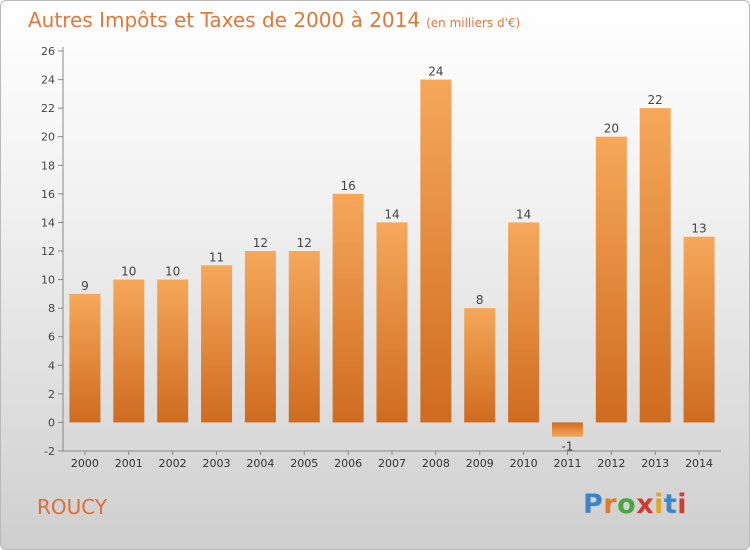 The width and height of the screenshot is (750, 550). What do you see at coordinates (85, 463) in the screenshot?
I see `x-tick-label: 2000` at bounding box center [85, 463].